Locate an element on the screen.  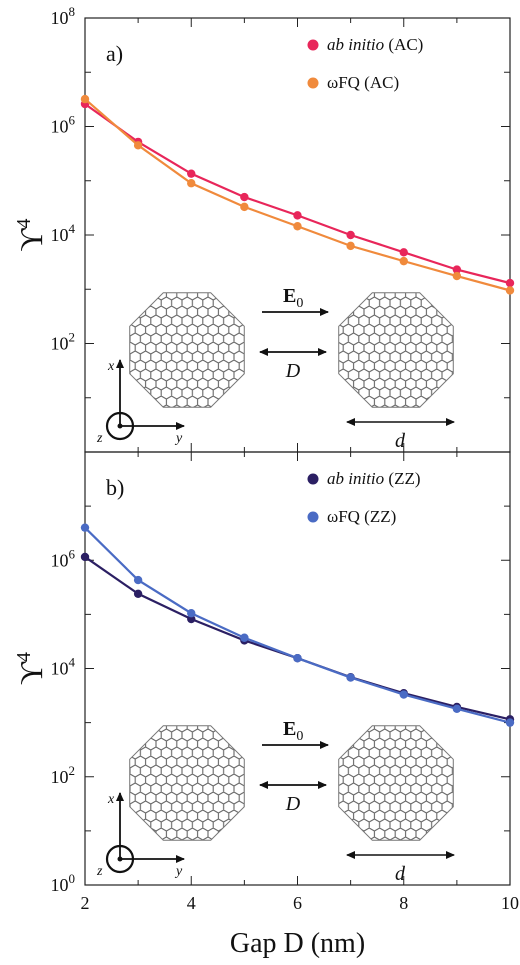
legend-entry: ab initio (AC) is located at coordinates (375, 44).